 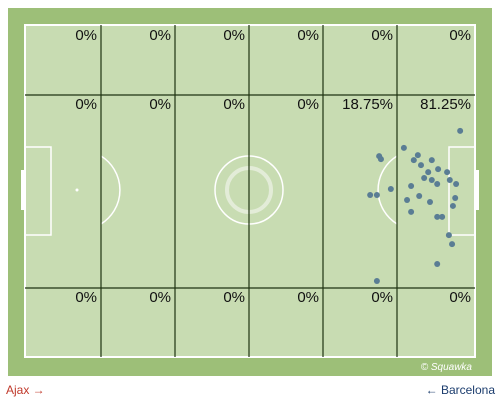 What do you see at coordinates (447, 367) in the screenshot?
I see `watermark: © Squawka` at bounding box center [447, 367].